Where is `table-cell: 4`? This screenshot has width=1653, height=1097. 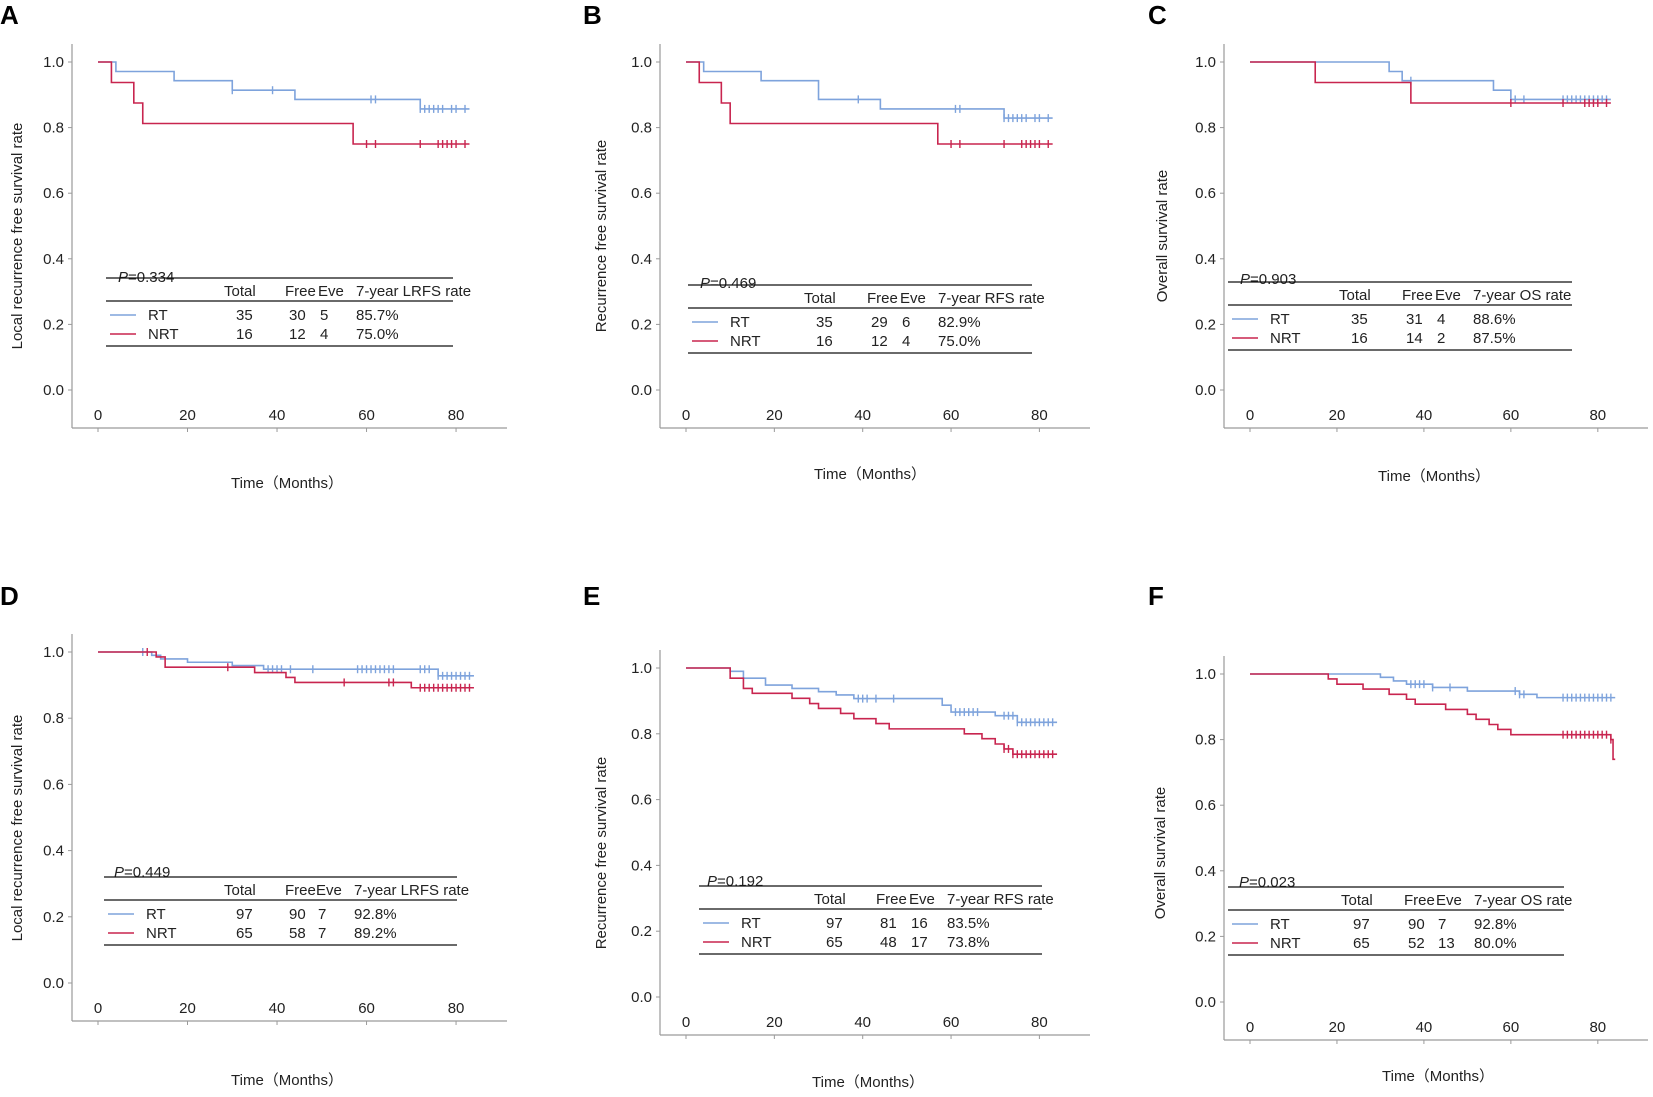 table-cell: 4 is located at coordinates (906, 341).